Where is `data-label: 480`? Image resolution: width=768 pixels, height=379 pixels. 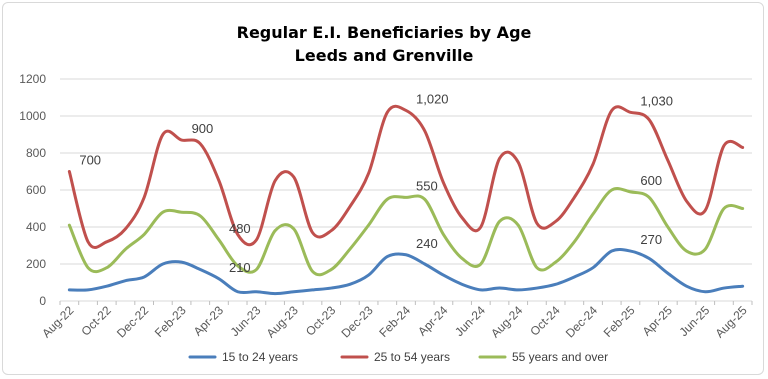 data-label: 480 is located at coordinates (240, 228).